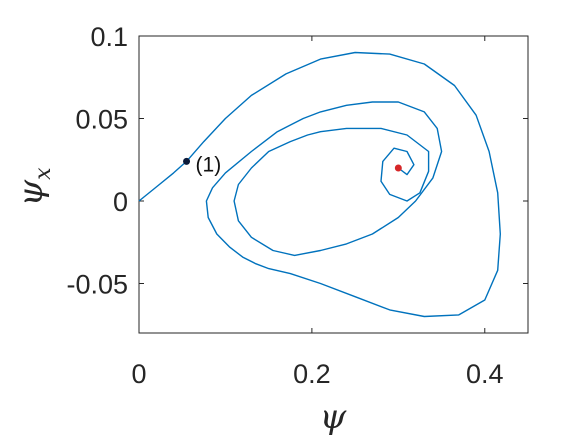 The width and height of the screenshot is (584, 438). I want to click on y-axis-label-subscript: x, so click(43, 173).